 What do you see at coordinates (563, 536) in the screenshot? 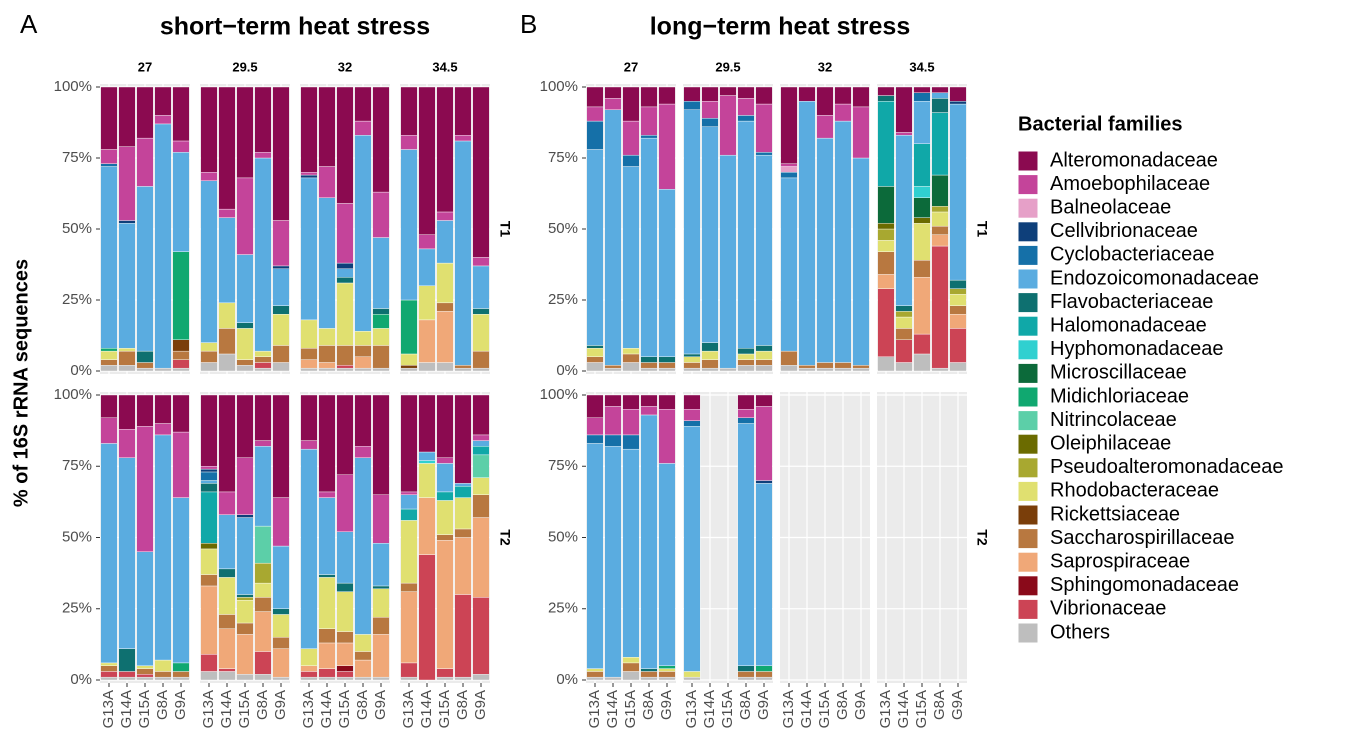
I see `y-tick-label: 50%` at bounding box center [563, 536].